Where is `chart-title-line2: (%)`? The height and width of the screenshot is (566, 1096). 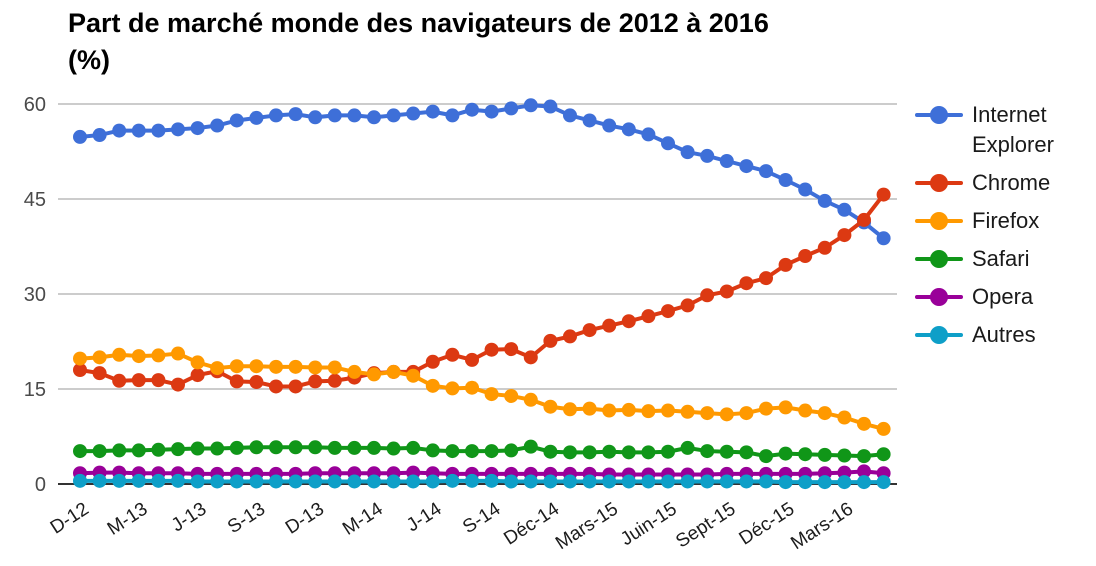
chart-title-line2: (%) is located at coordinates (89, 60).